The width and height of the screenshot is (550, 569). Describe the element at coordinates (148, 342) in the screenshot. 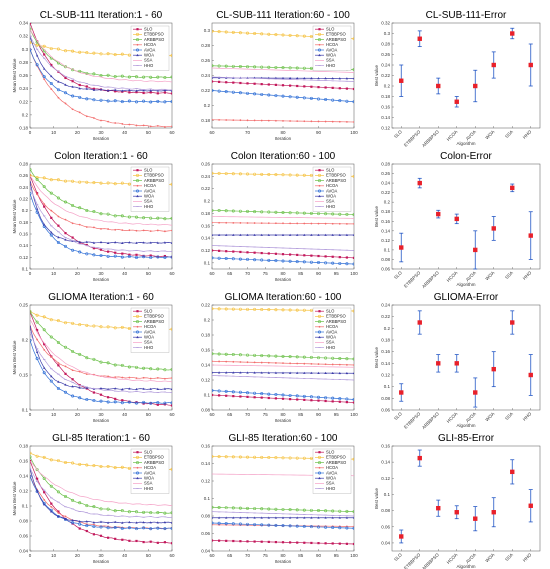

I see `legend-label: SSA` at that location.